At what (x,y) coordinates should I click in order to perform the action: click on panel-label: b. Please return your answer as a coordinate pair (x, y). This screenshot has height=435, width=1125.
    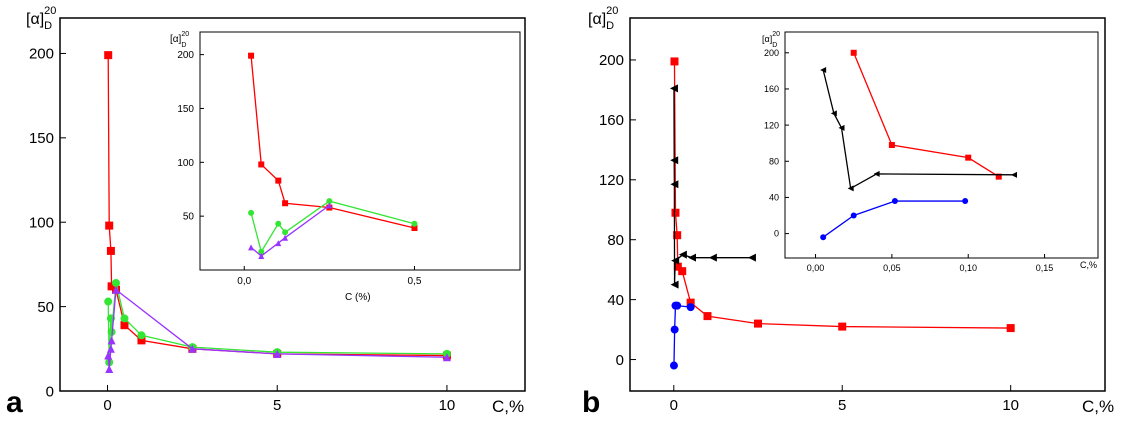
    Looking at the image, I should click on (591, 402).